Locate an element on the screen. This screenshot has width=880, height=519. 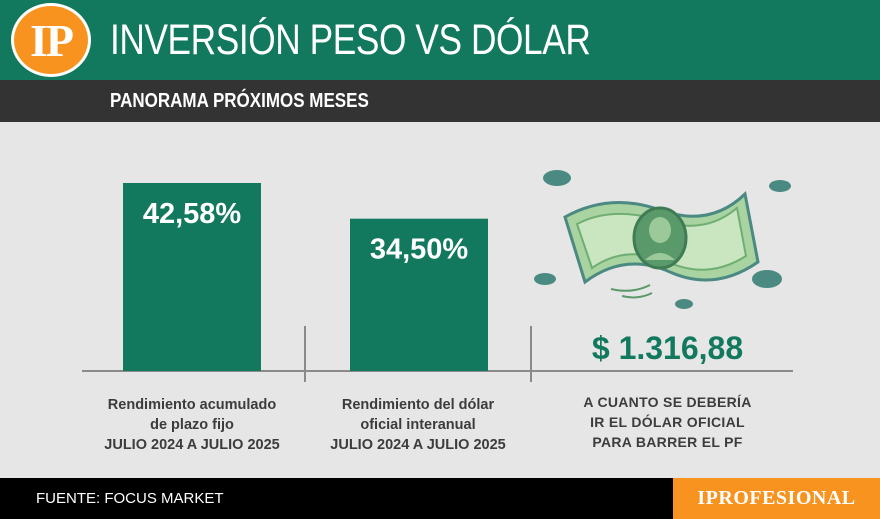
page-subtitle: PANORAMA PRÓXIMOS MESES is located at coordinates (239, 101).